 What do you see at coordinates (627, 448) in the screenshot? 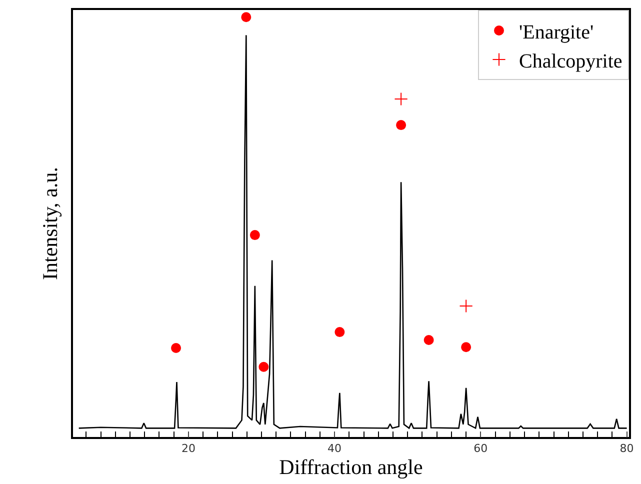
I see `x-tick-label: 80` at bounding box center [627, 448].